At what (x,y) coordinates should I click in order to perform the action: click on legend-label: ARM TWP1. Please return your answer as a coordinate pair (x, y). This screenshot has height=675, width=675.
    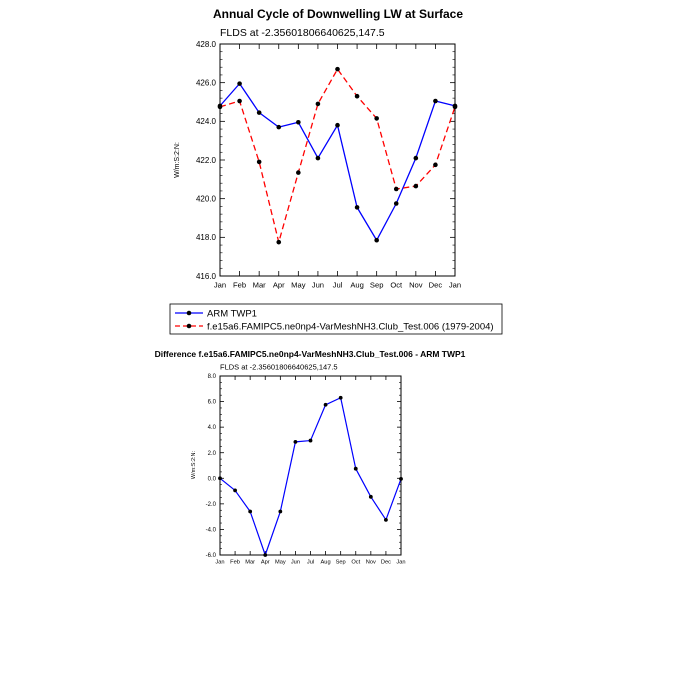
    Looking at the image, I should click on (232, 314).